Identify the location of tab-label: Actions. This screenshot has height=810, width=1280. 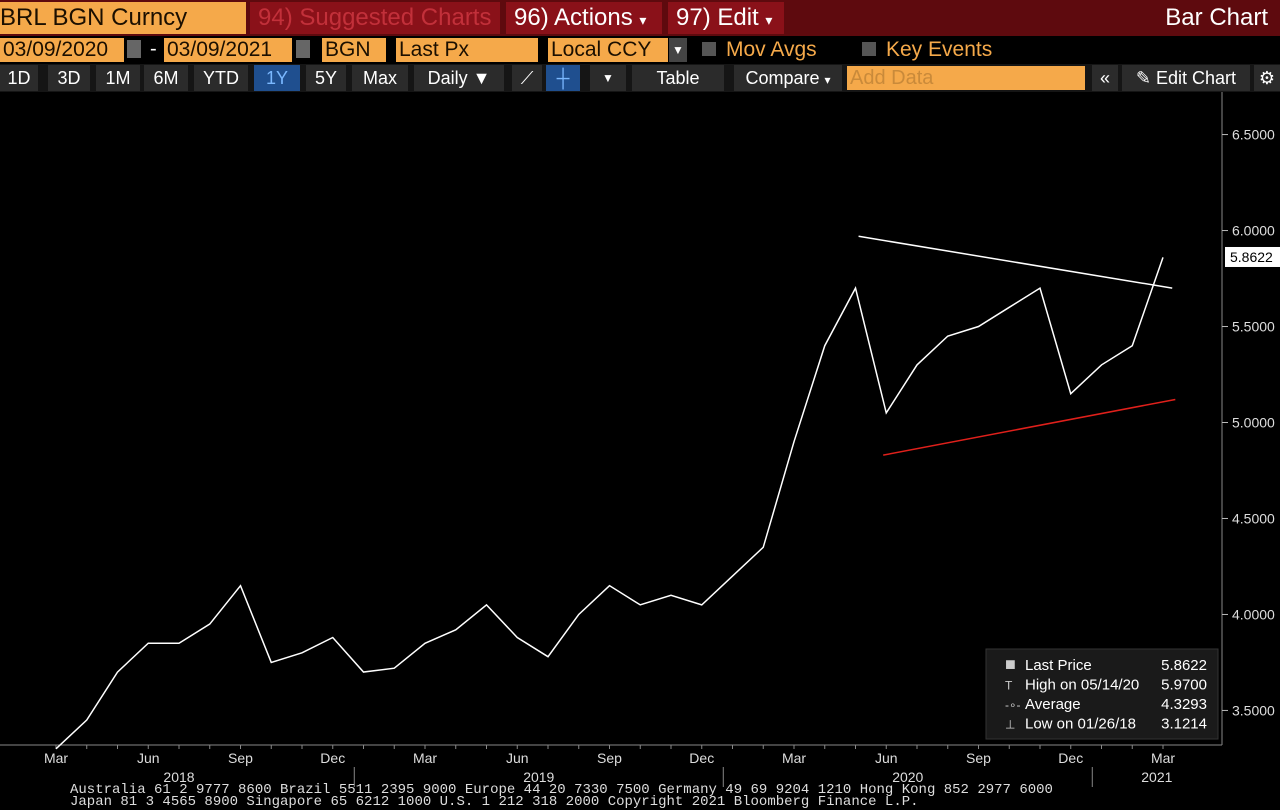
(593, 17).